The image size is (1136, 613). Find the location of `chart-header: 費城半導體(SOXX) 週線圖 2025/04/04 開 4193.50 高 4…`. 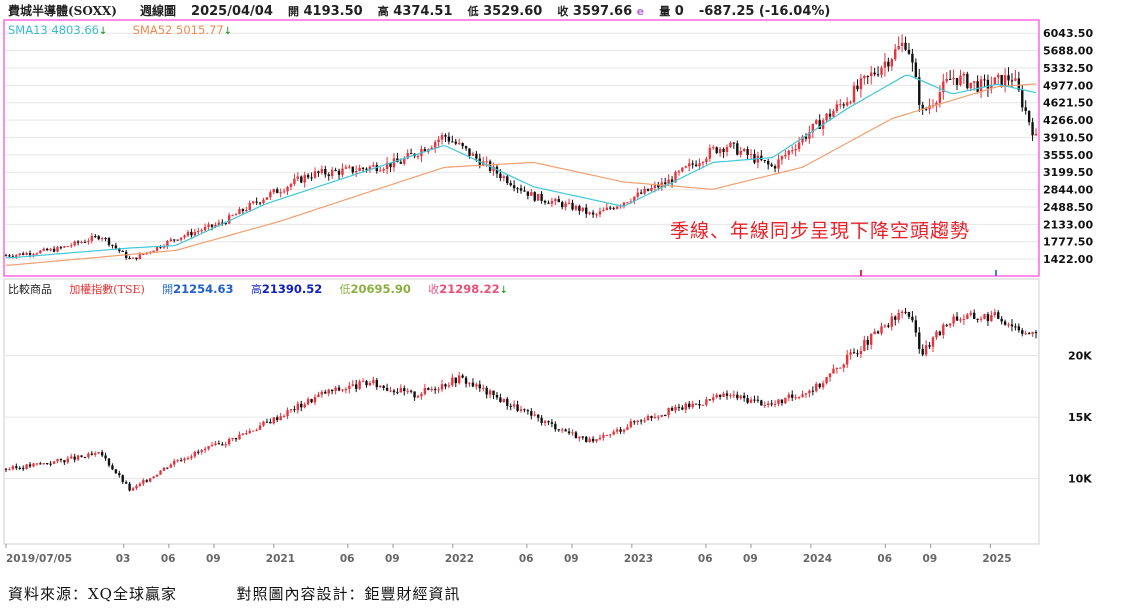

chart-header: 費城半導體(SOXX) 週線圖 2025/04/04 開 4193.50 高 4… is located at coordinates (419, 10).